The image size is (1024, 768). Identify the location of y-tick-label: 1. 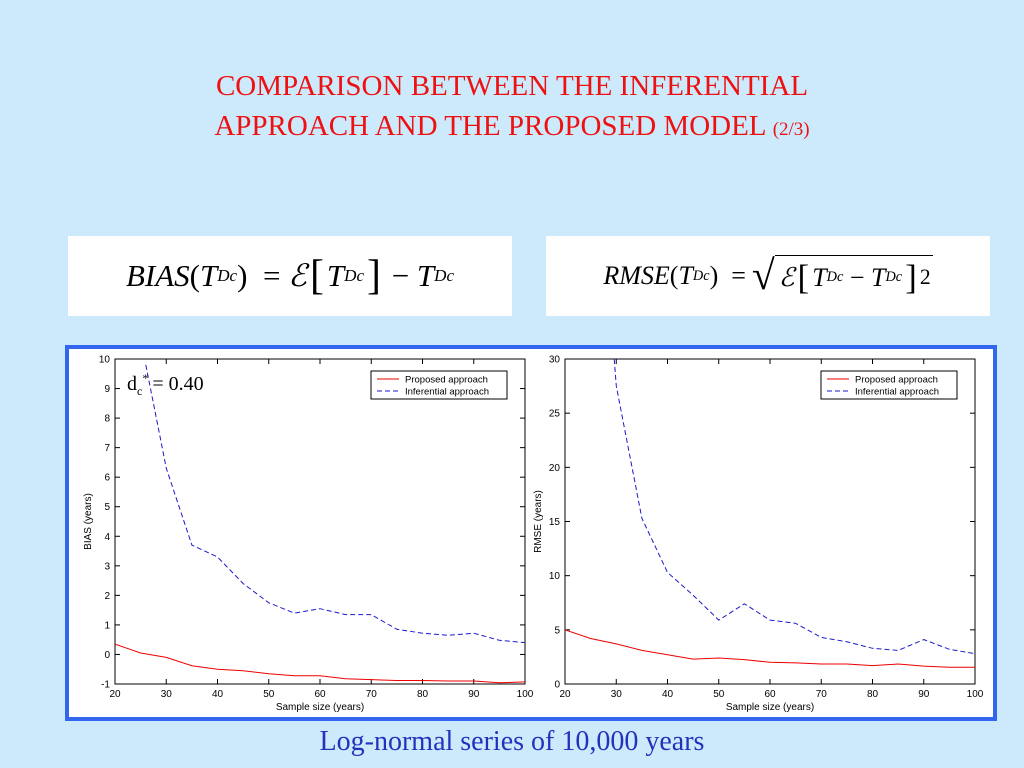
(107, 625).